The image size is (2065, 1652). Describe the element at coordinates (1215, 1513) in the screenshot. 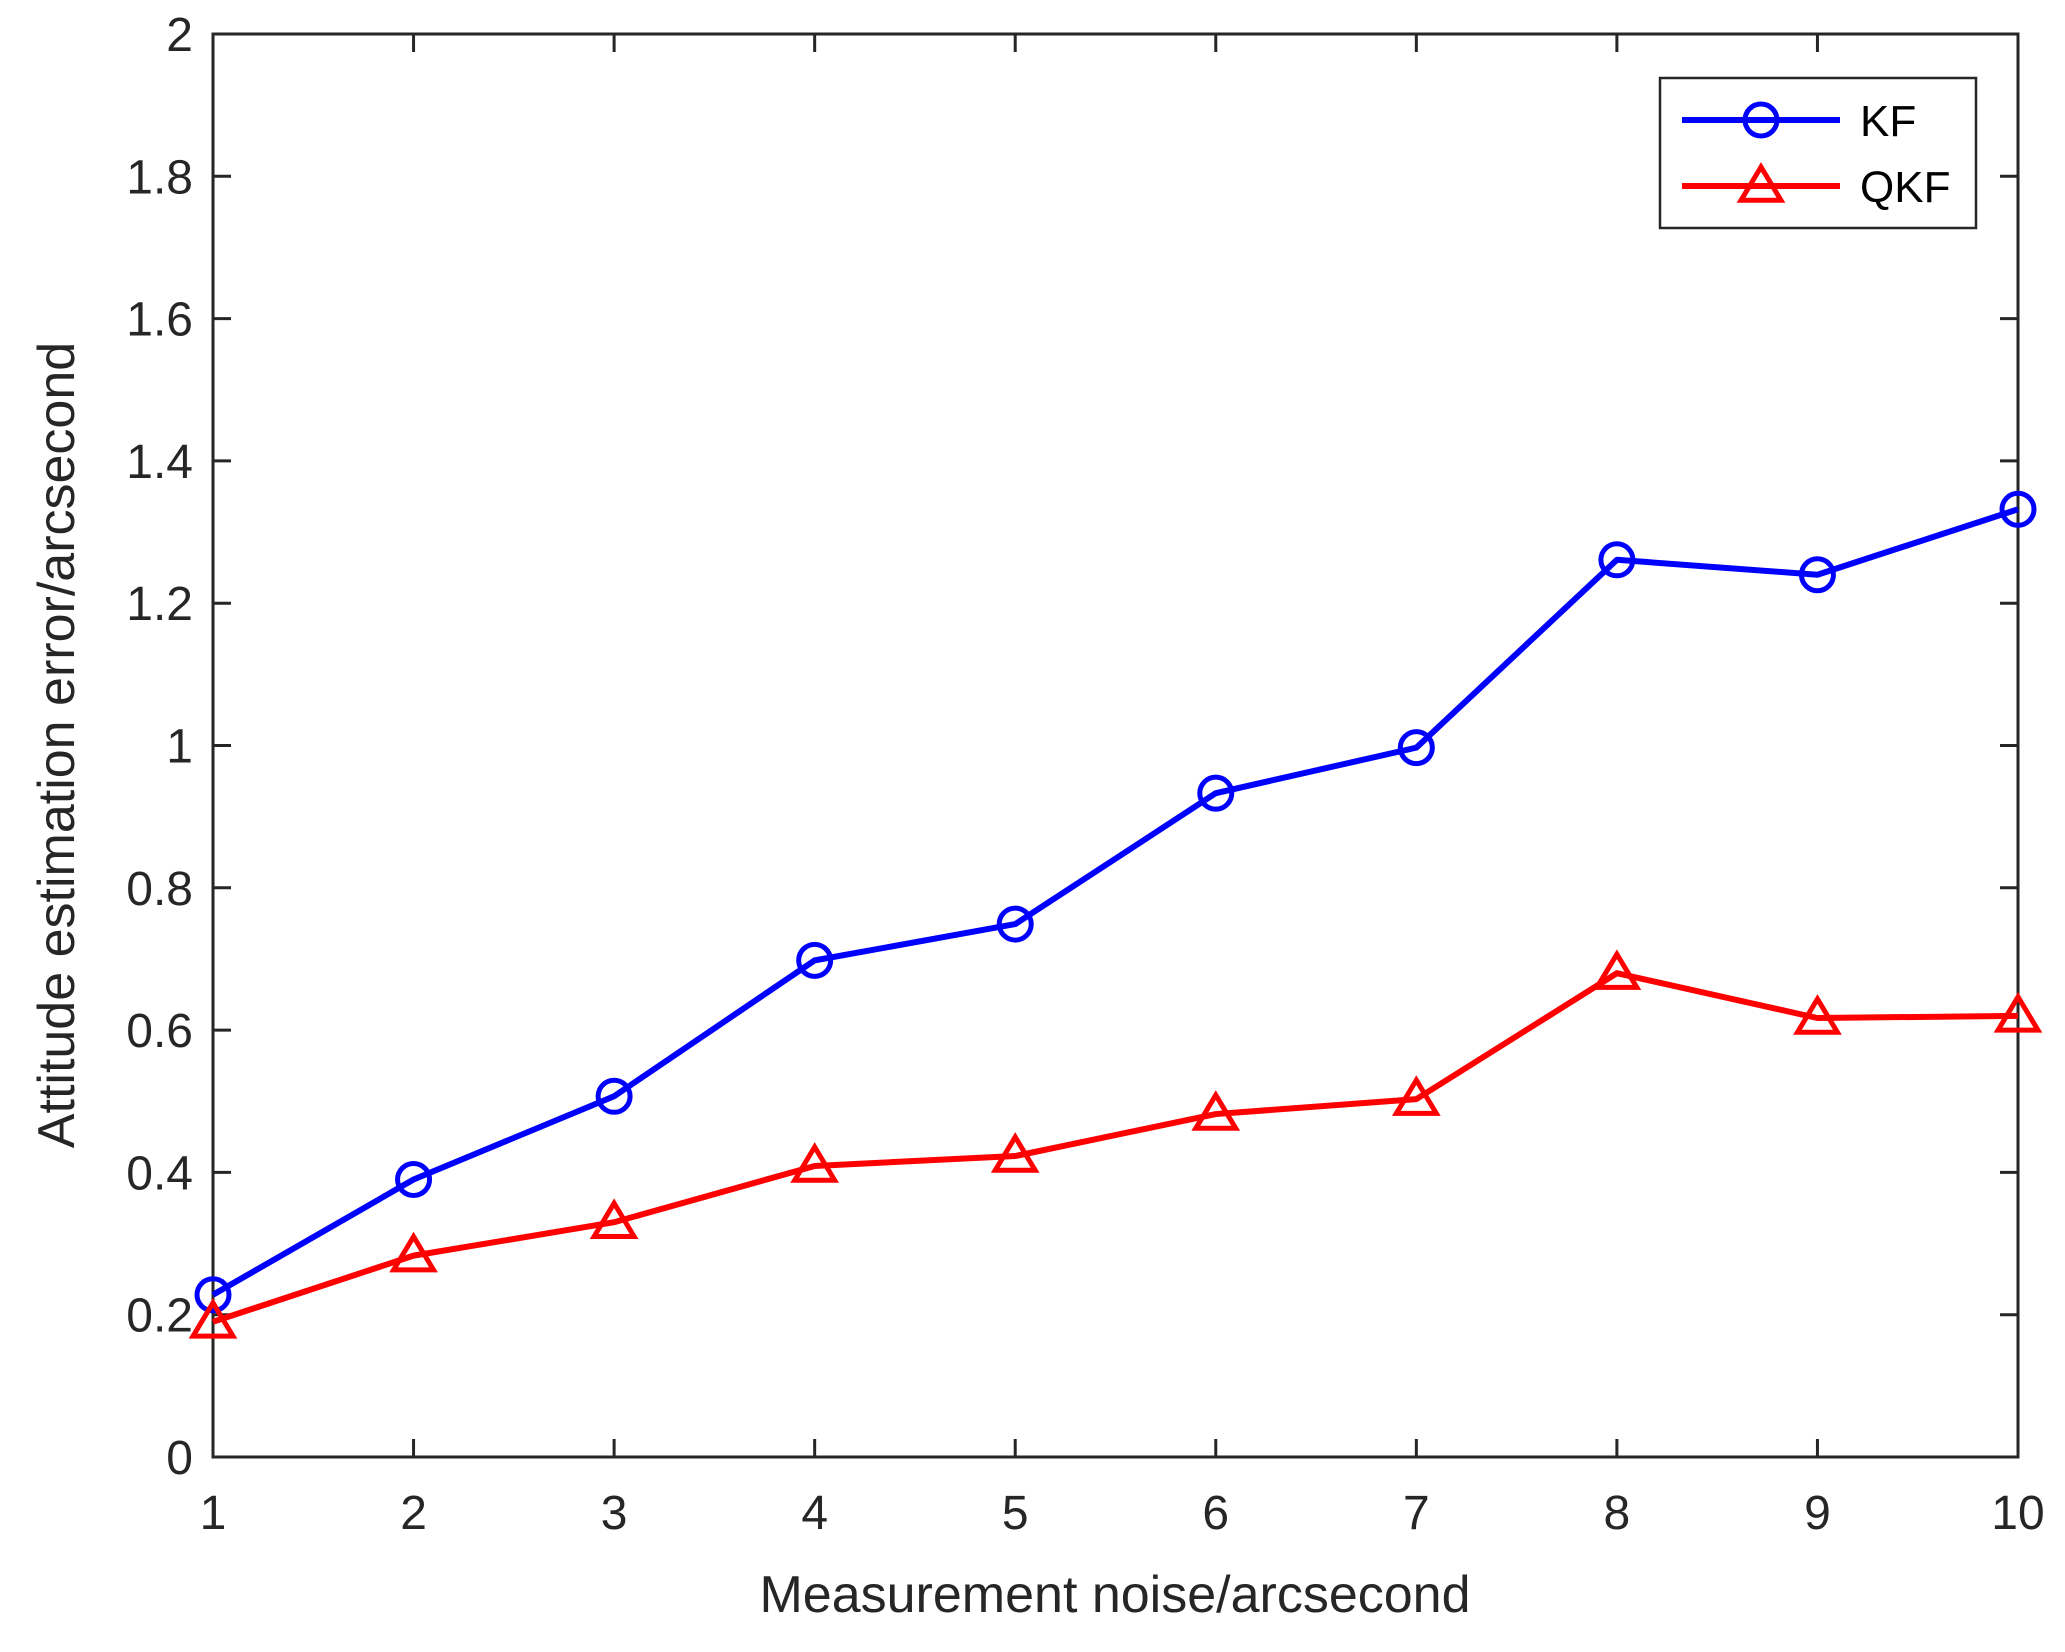

I see `x-tick-label: 6` at that location.